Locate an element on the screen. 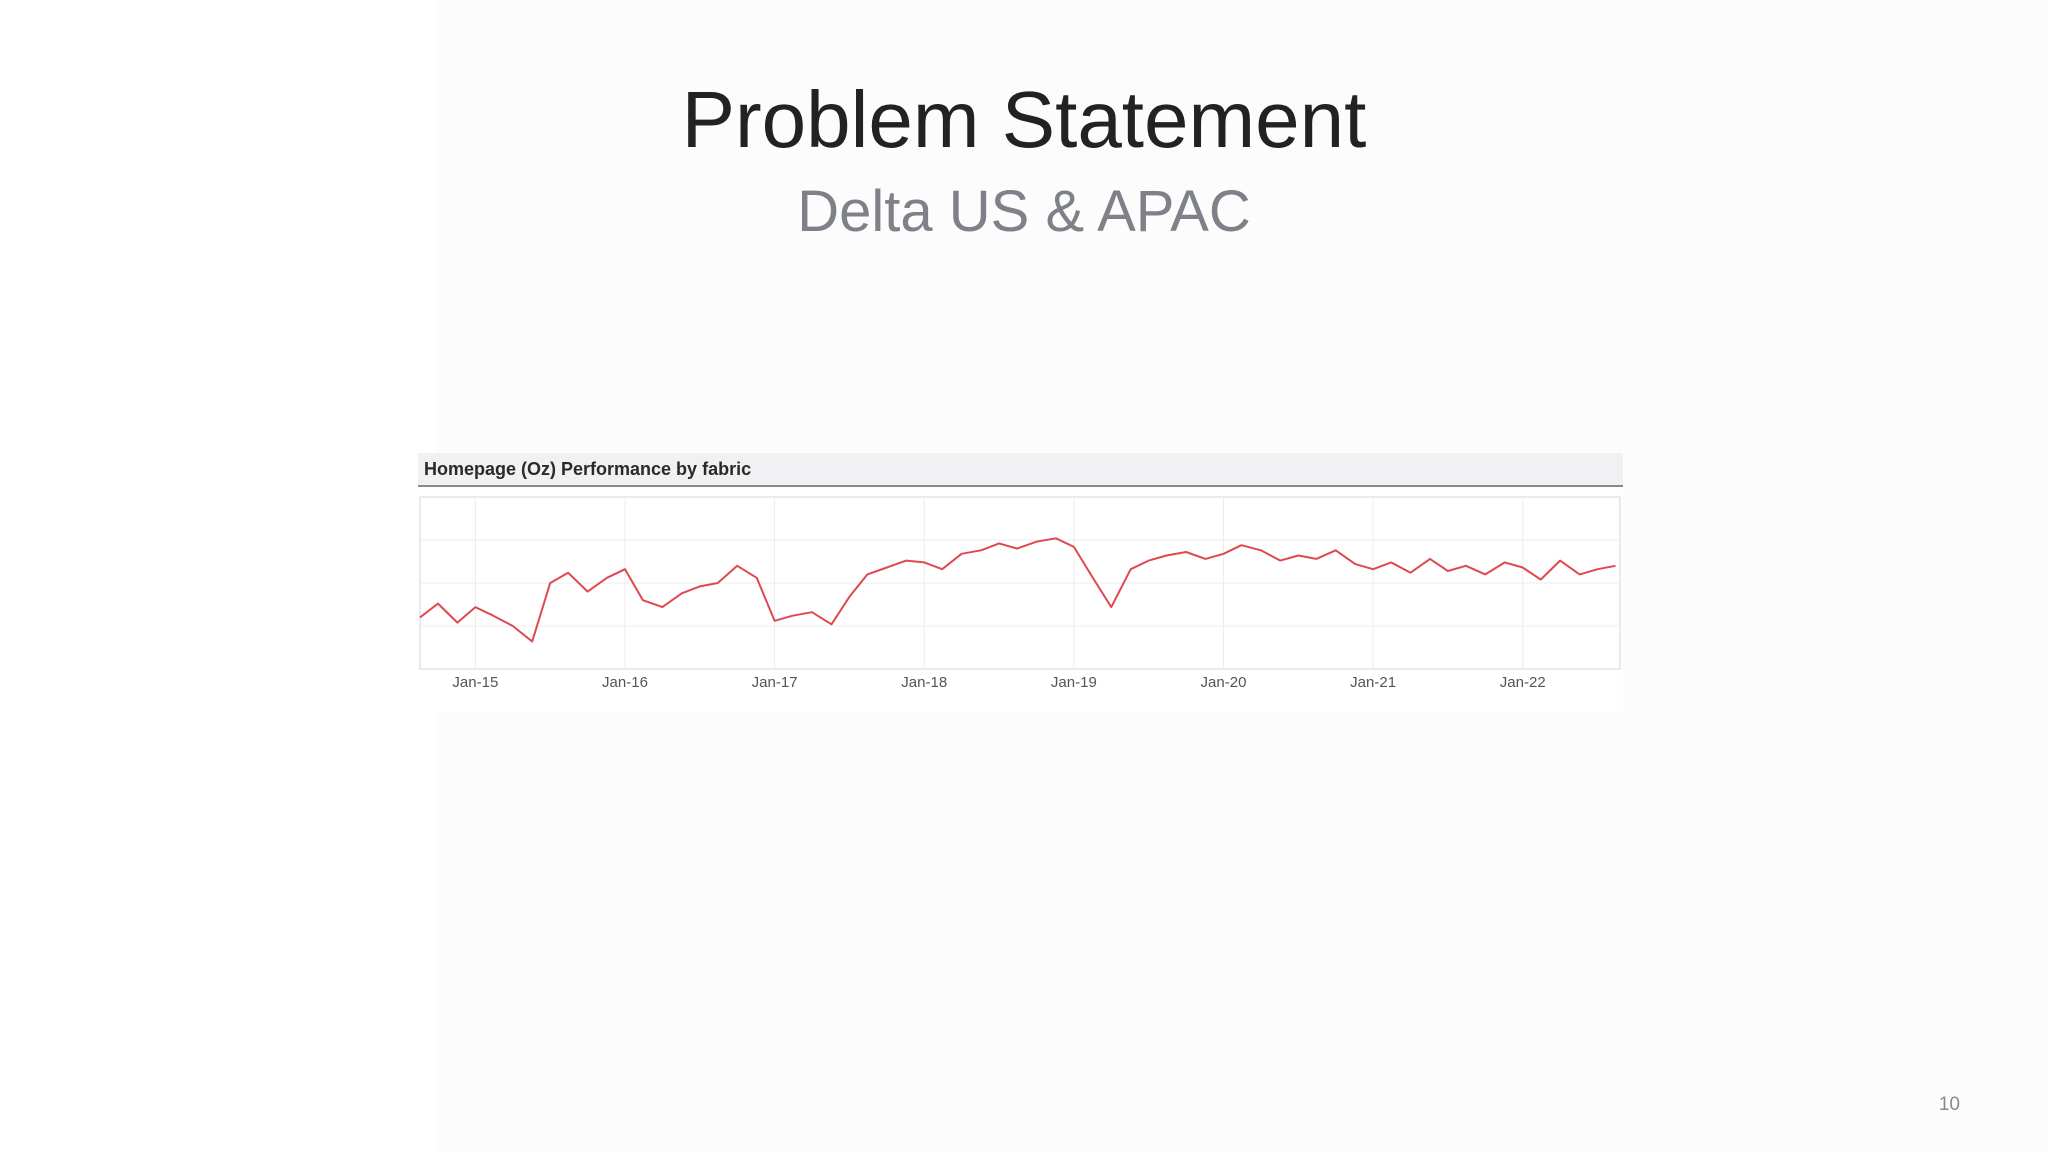  chart-header: Homepage (Oz) Performance by fabric is located at coordinates (1020, 470).